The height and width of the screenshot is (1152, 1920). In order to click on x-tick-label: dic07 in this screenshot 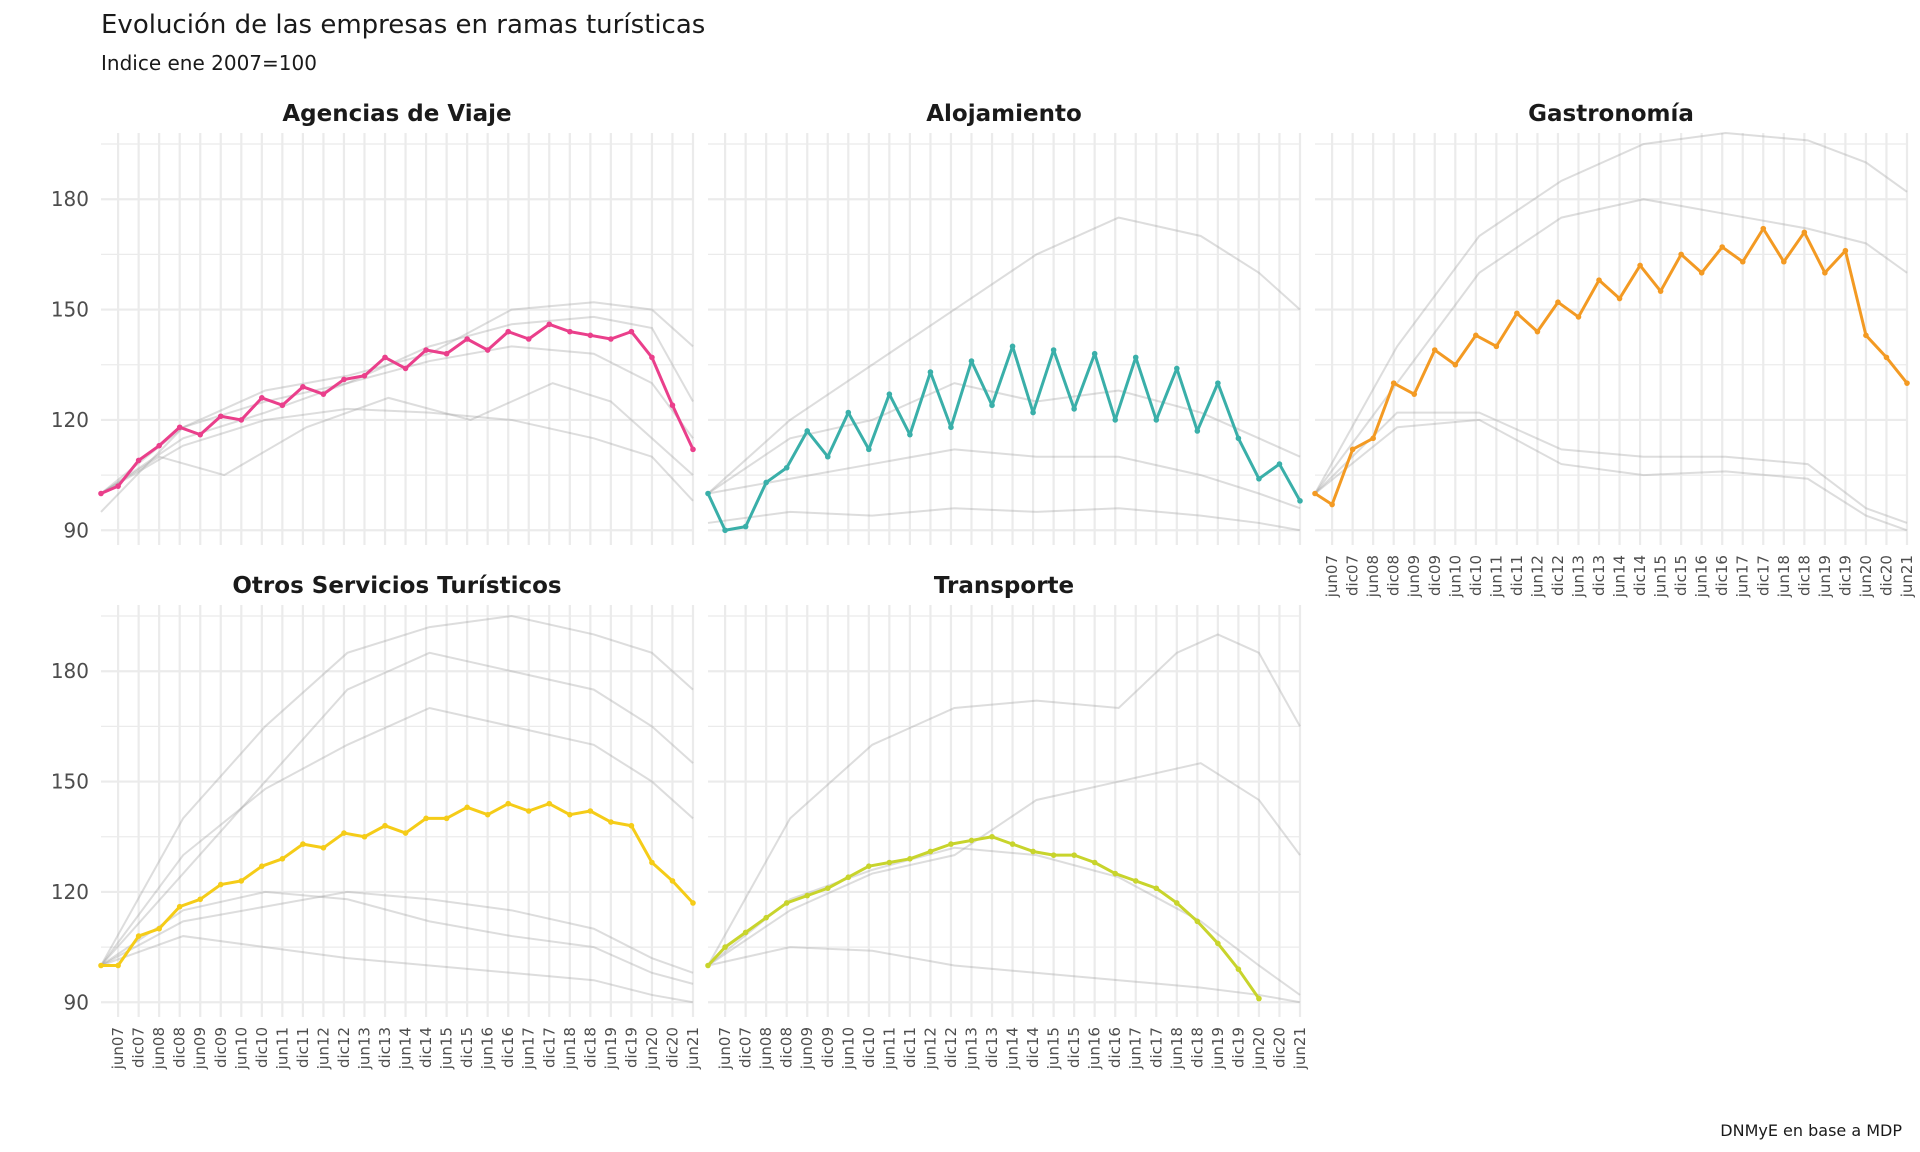, I will do `click(139, 1047)`.